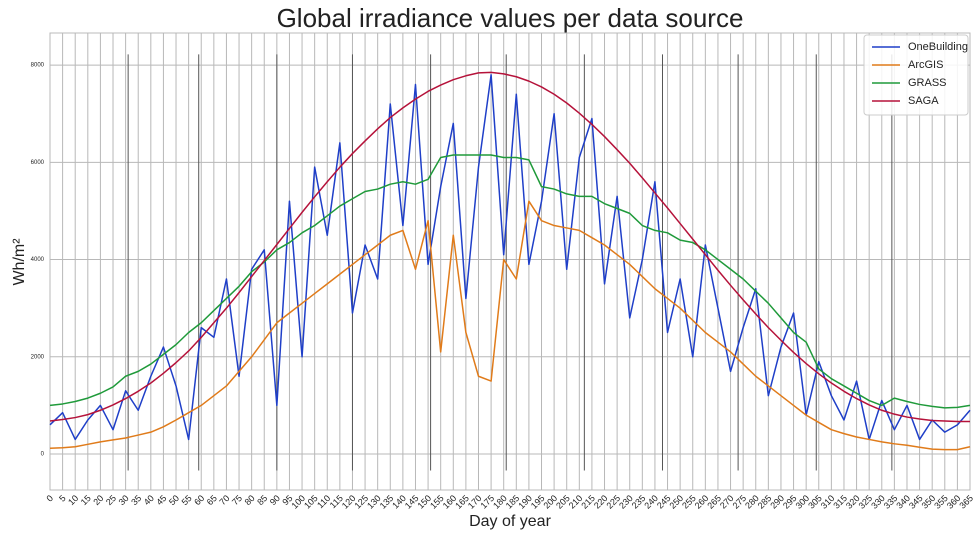 This screenshot has height=534, width=978. What do you see at coordinates (510, 521) in the screenshot?
I see `x-axis-label: Day of year` at bounding box center [510, 521].